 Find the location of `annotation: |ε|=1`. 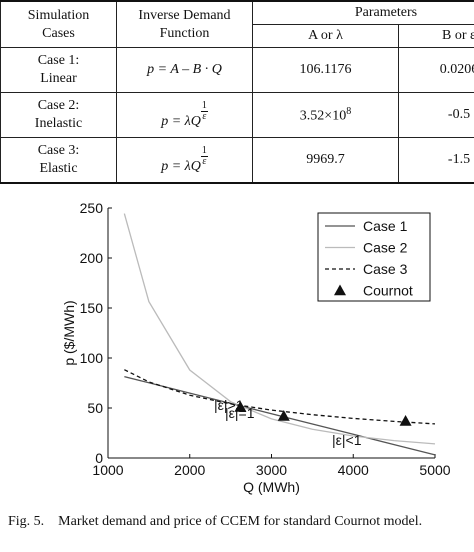

annotation: |ε|=1 is located at coordinates (240, 413).